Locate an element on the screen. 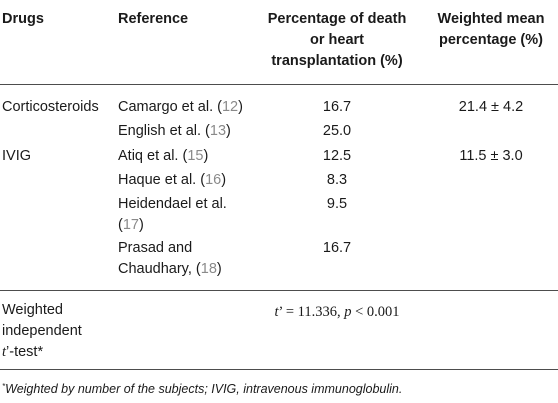 The height and width of the screenshot is (403, 558). table-row-reference: Camargo et al. (12) is located at coordinates (180, 107).